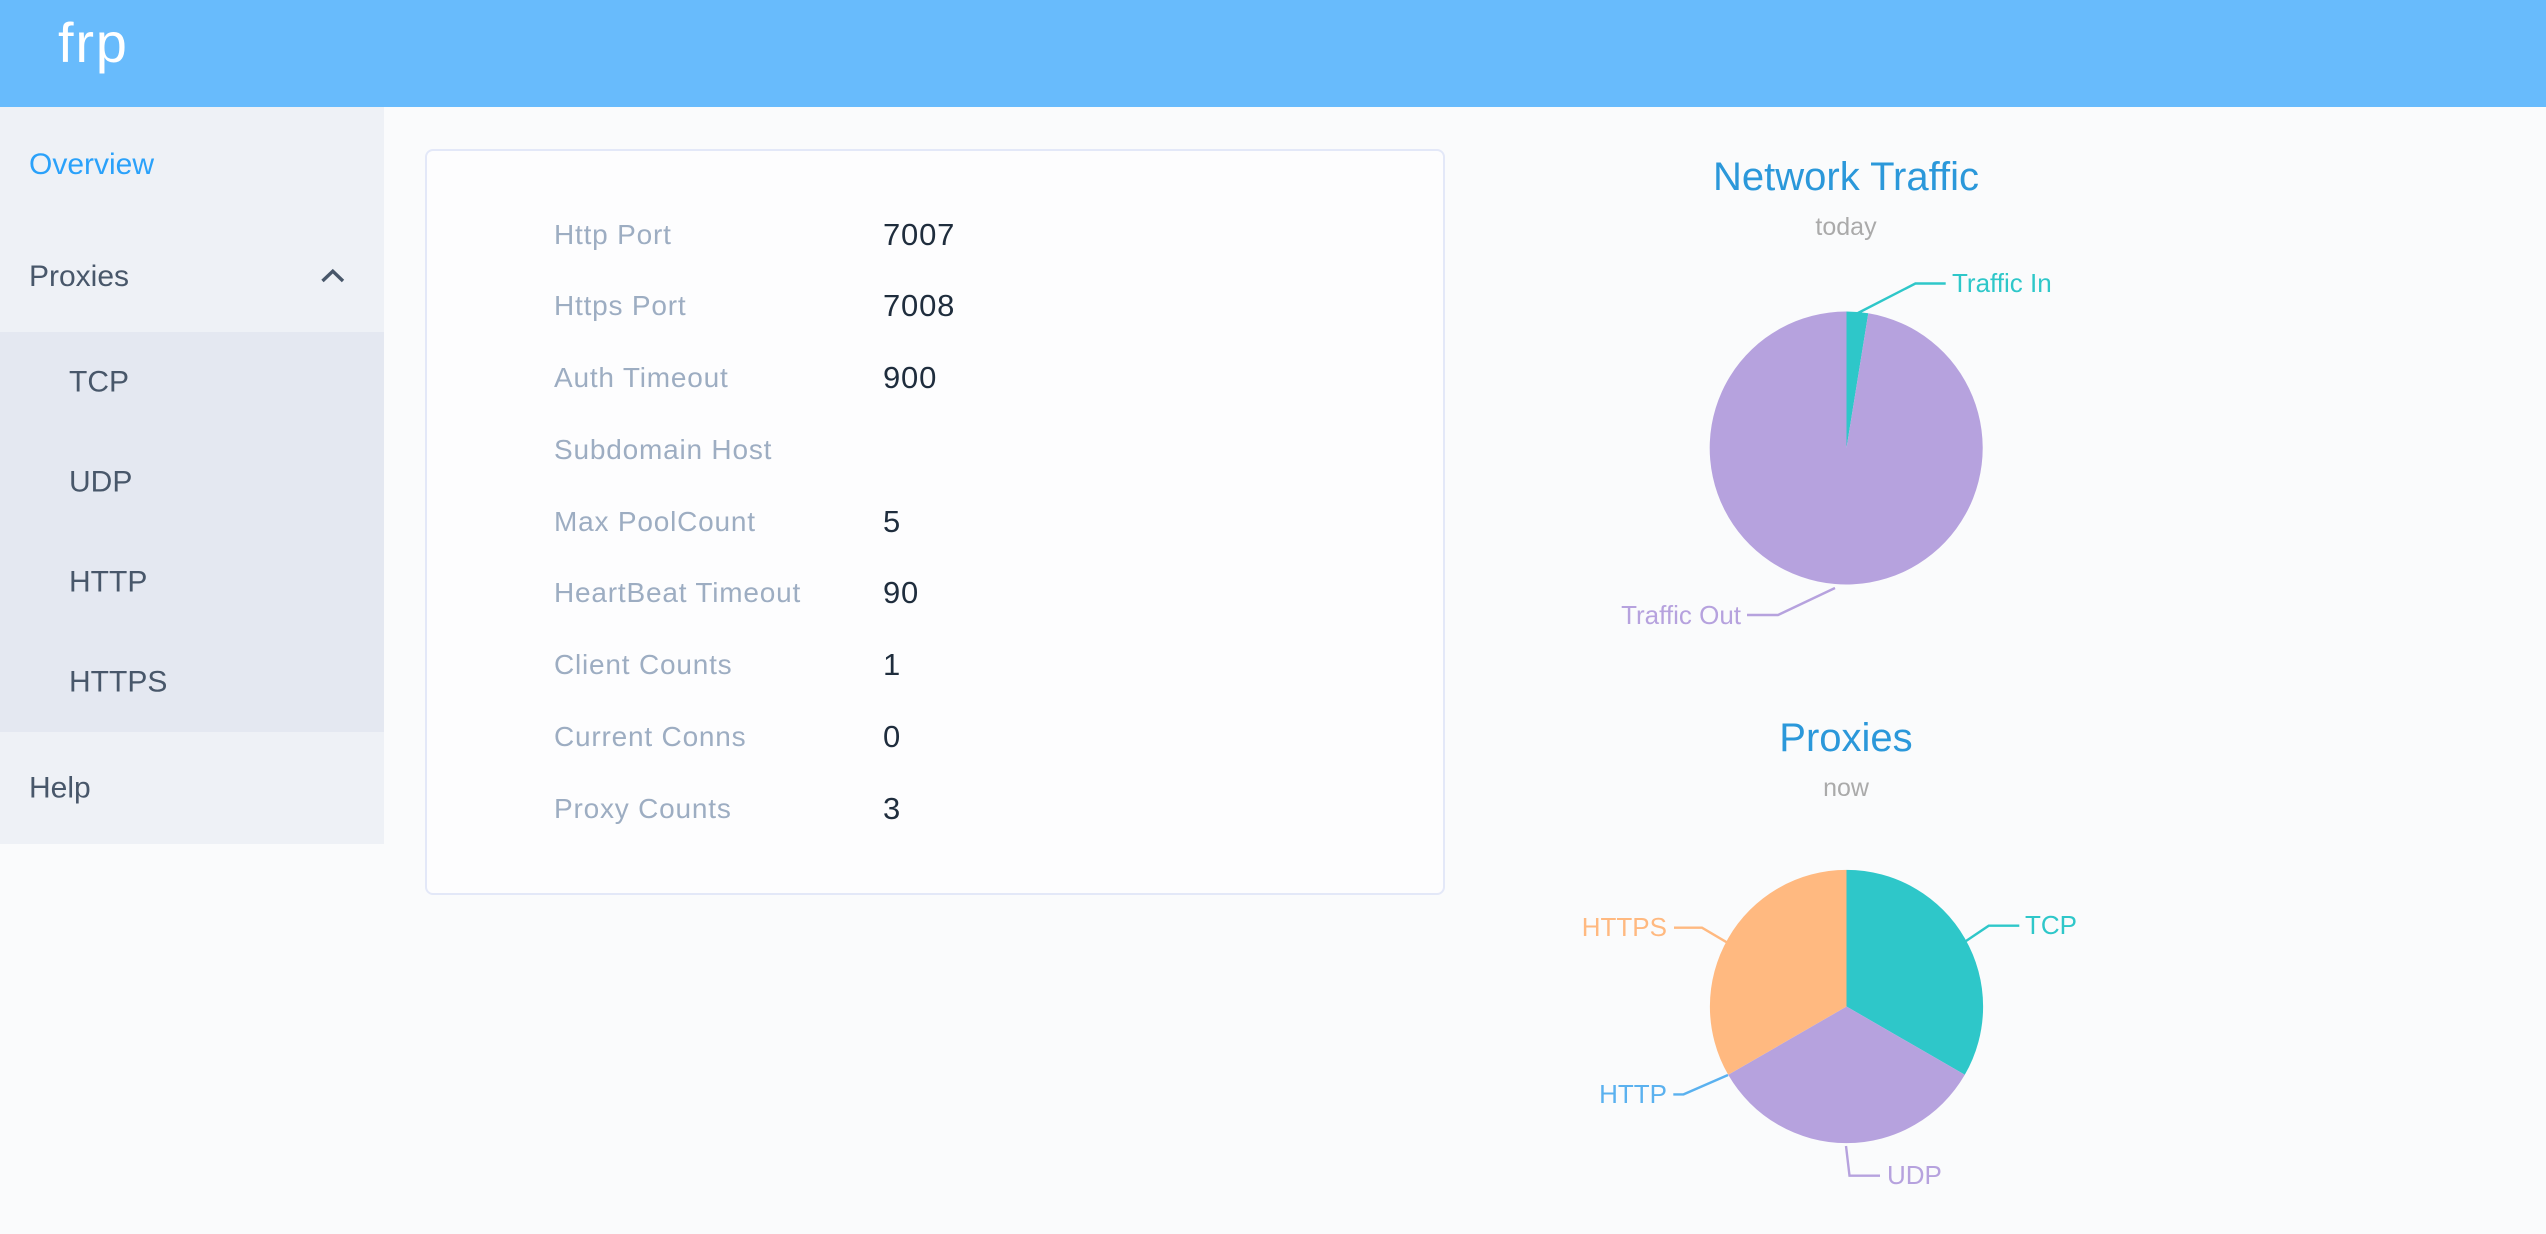 The width and height of the screenshot is (2546, 1234). What do you see at coordinates (1624, 927) in the screenshot?
I see `svg-text: HTTPS` at bounding box center [1624, 927].